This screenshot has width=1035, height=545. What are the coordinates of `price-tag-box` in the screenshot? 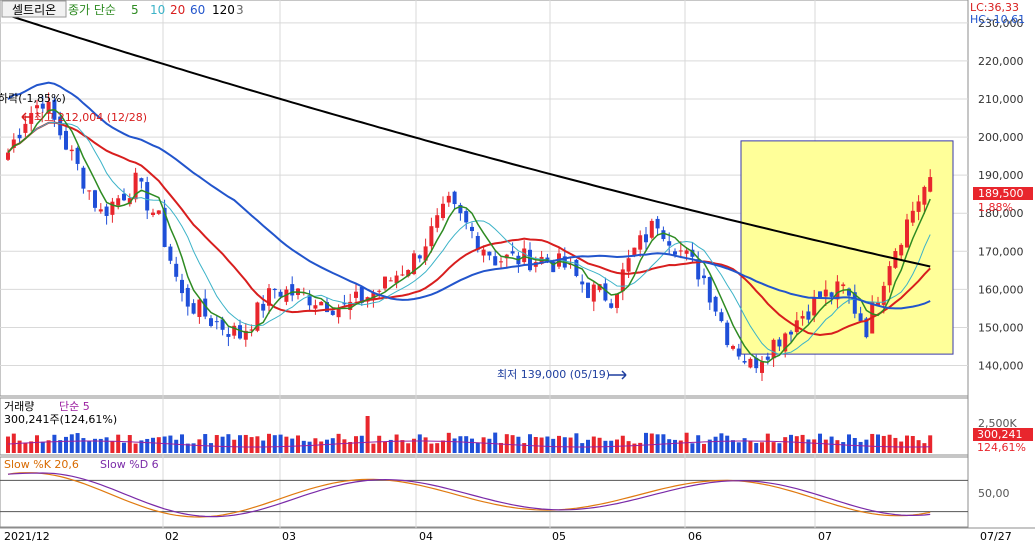 It's located at (1003, 193).